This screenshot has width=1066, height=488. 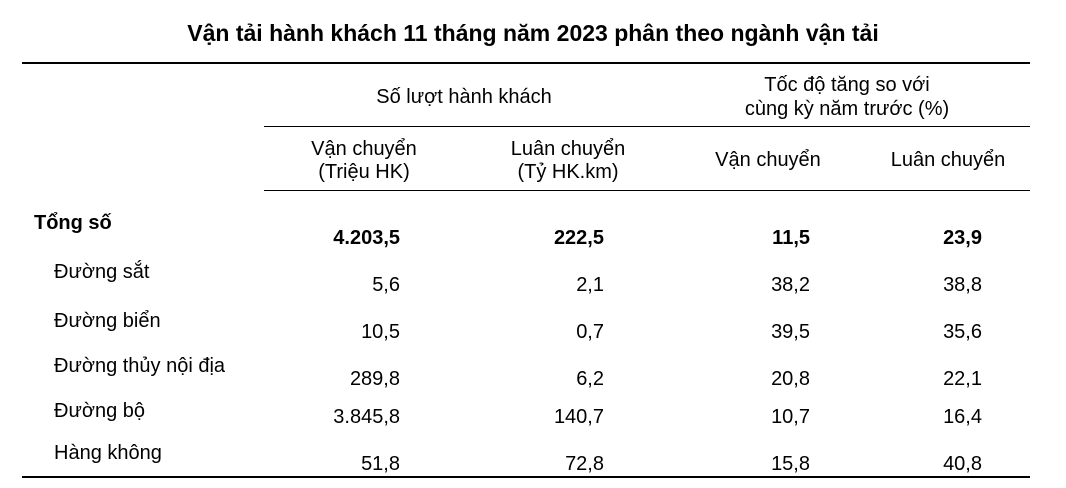 What do you see at coordinates (99, 411) in the screenshot?
I see `row-label-road: Đường bộ` at bounding box center [99, 411].